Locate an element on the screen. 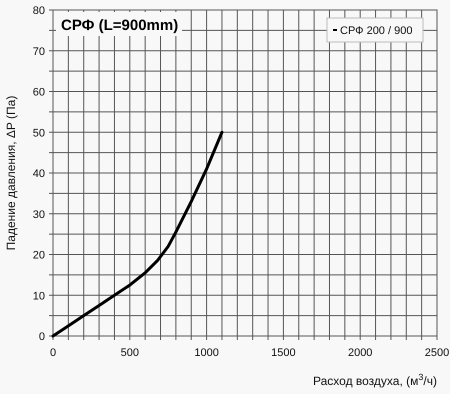  y-tick-label: 30 is located at coordinates (38, 214).